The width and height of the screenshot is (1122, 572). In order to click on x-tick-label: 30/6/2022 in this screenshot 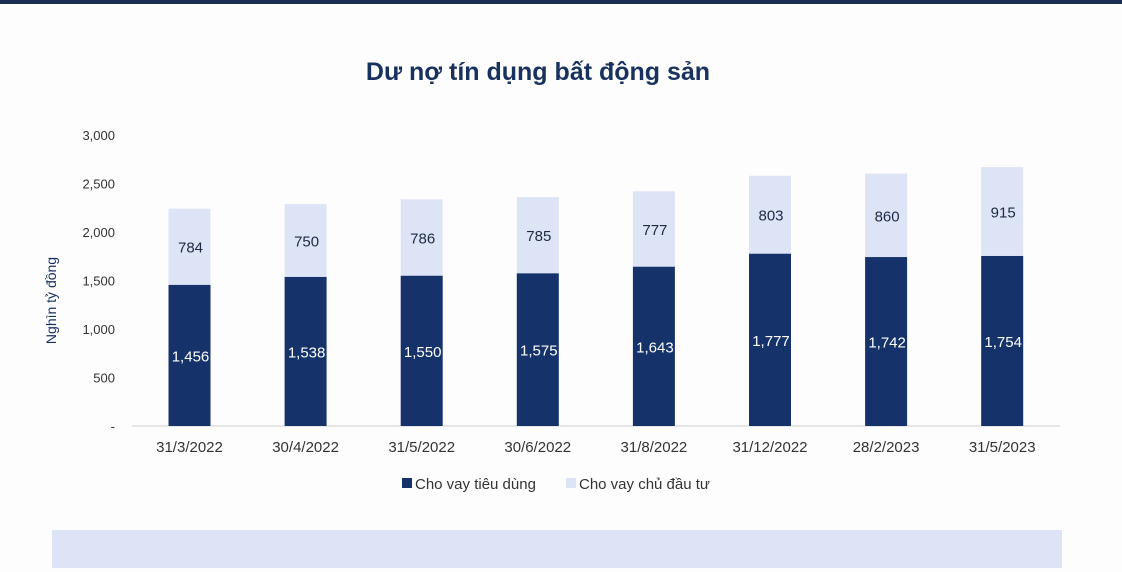, I will do `click(537, 447)`.